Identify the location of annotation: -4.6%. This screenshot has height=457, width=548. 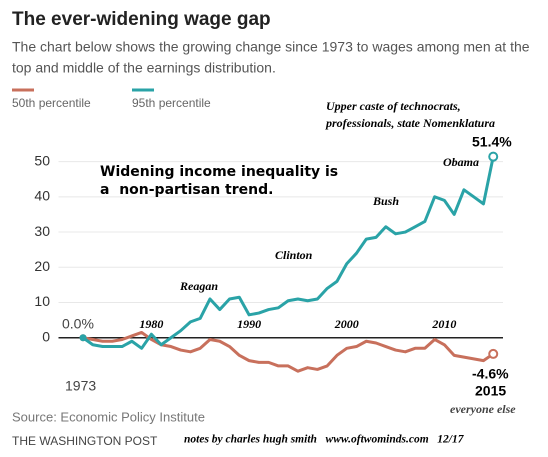
(490, 374).